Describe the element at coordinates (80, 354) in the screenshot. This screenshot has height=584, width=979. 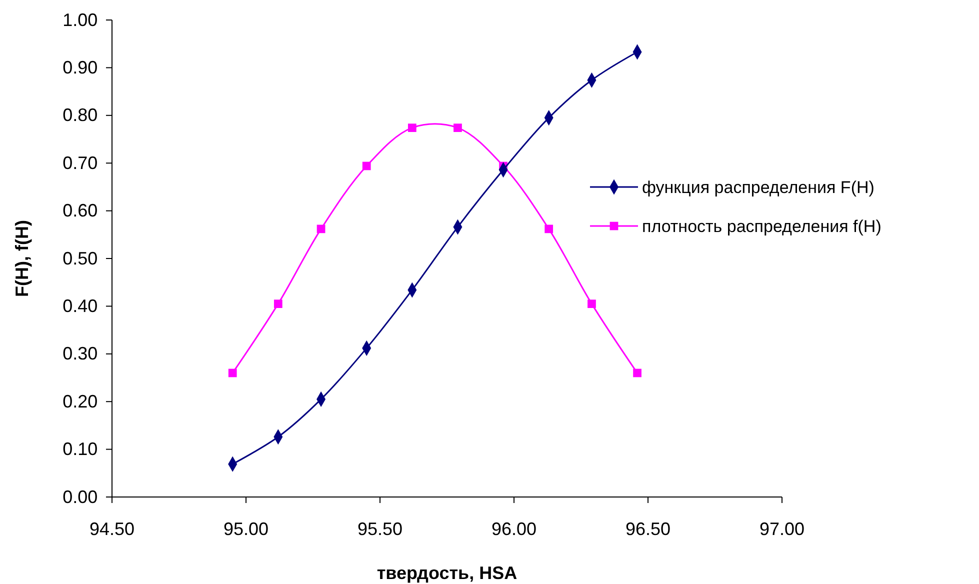
I see `y-tick-label: 0.30` at that location.